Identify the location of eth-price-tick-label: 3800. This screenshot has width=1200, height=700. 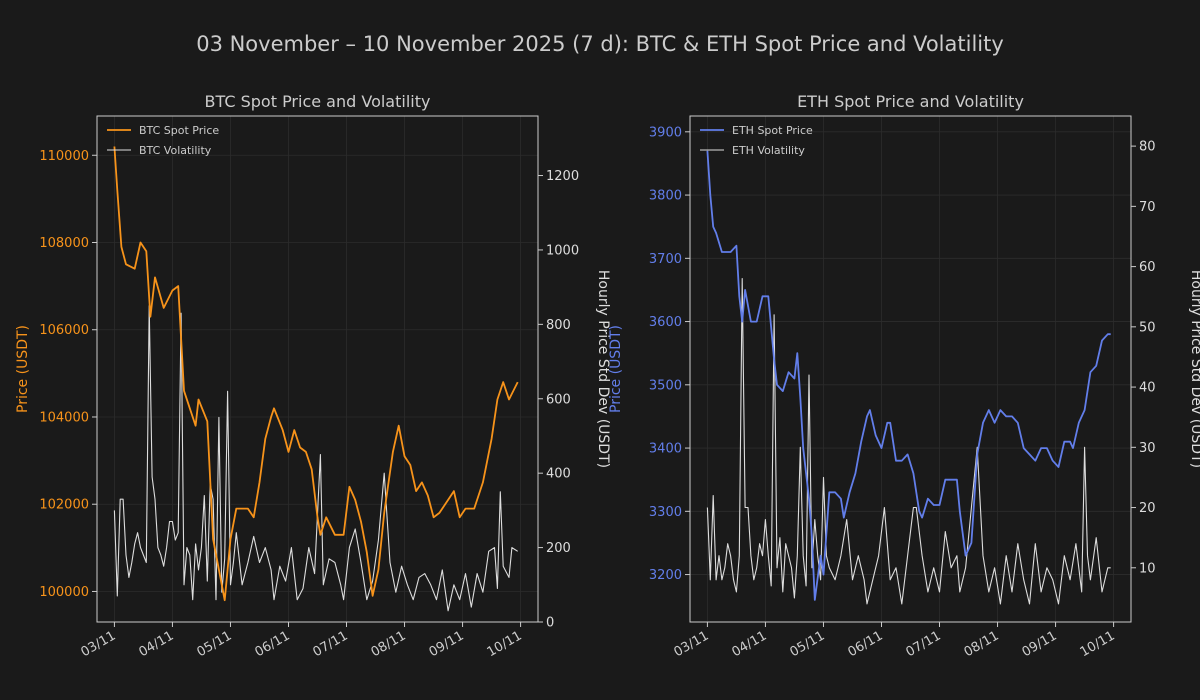
(665, 196).